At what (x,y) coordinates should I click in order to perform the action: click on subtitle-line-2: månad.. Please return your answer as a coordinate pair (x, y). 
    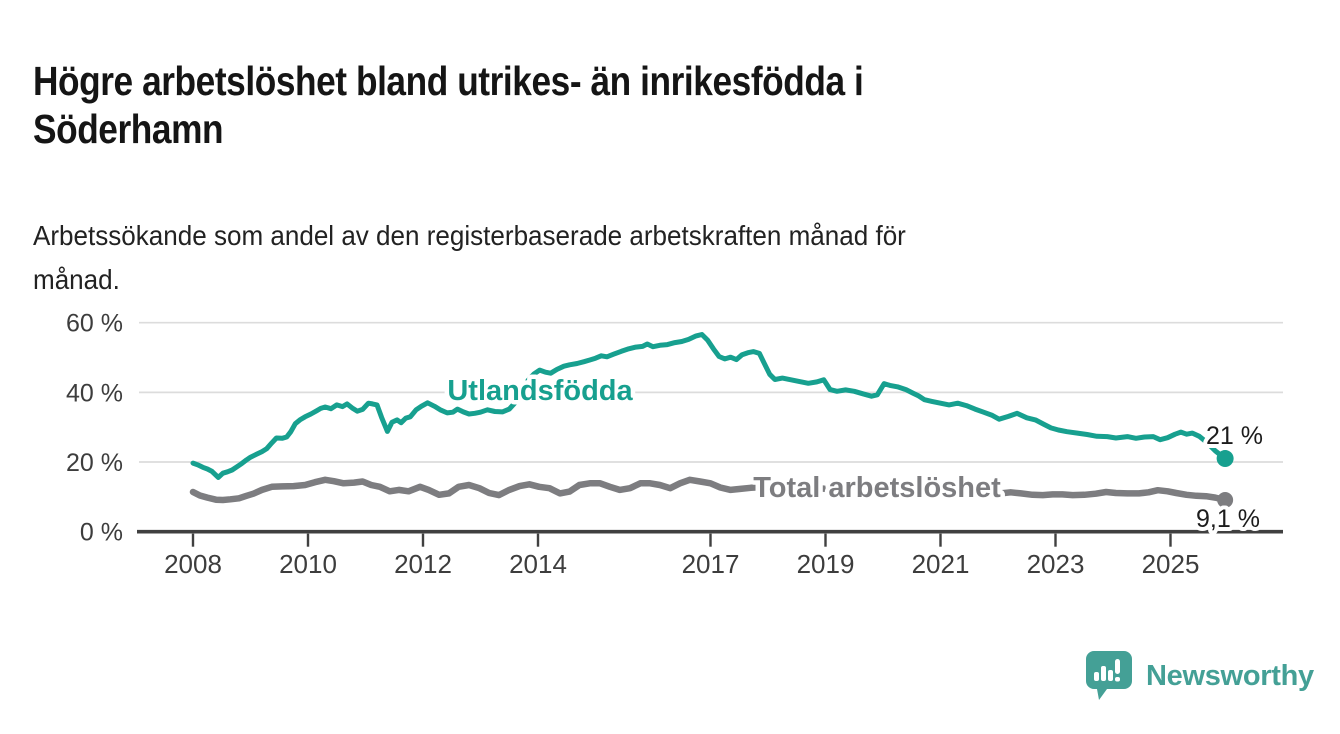
    Looking at the image, I should click on (76, 279).